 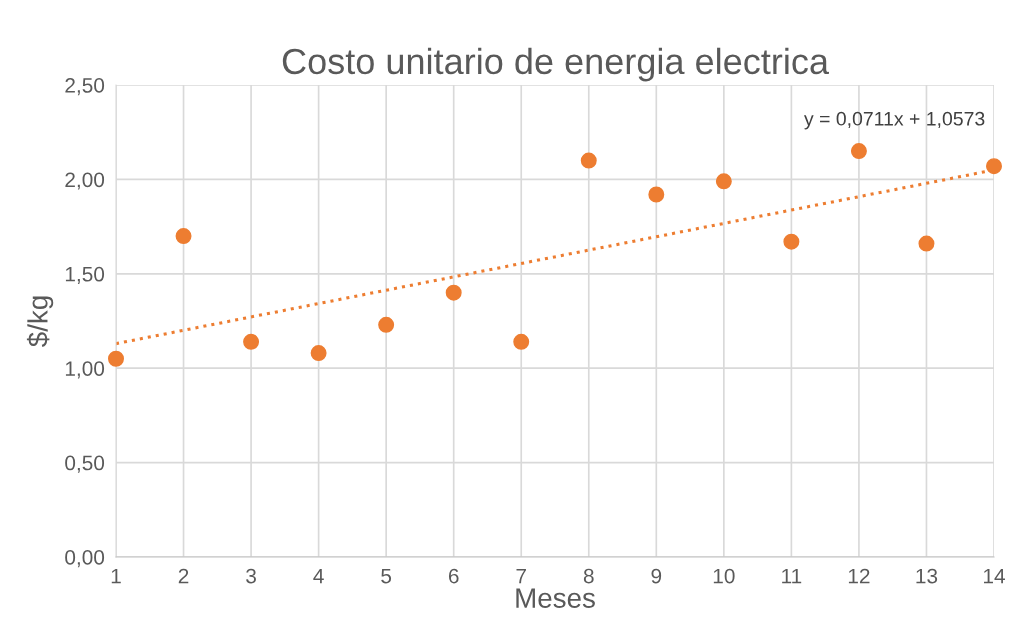 I want to click on y-tick-label: 2,00, so click(x=85, y=181).